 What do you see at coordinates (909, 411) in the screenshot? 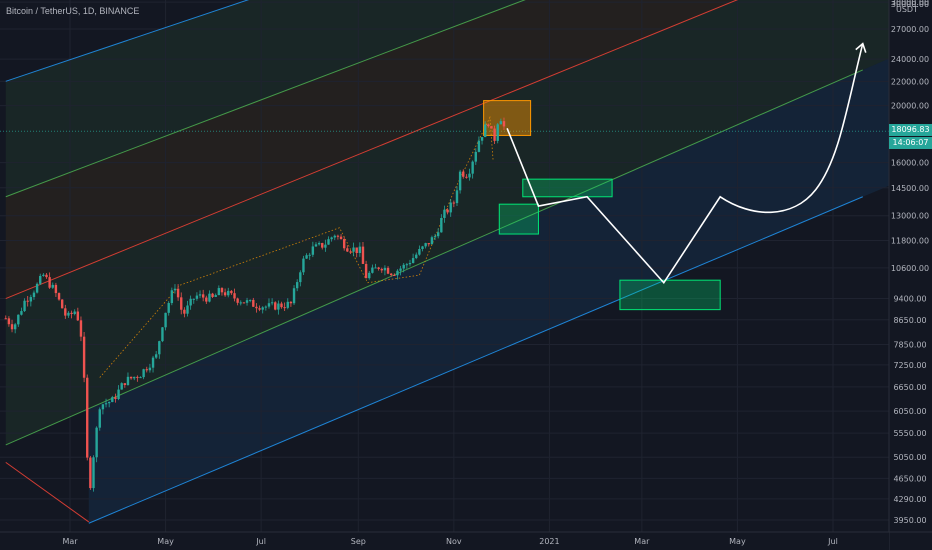
I see `price-axis-tick: 6050.00` at bounding box center [909, 411].